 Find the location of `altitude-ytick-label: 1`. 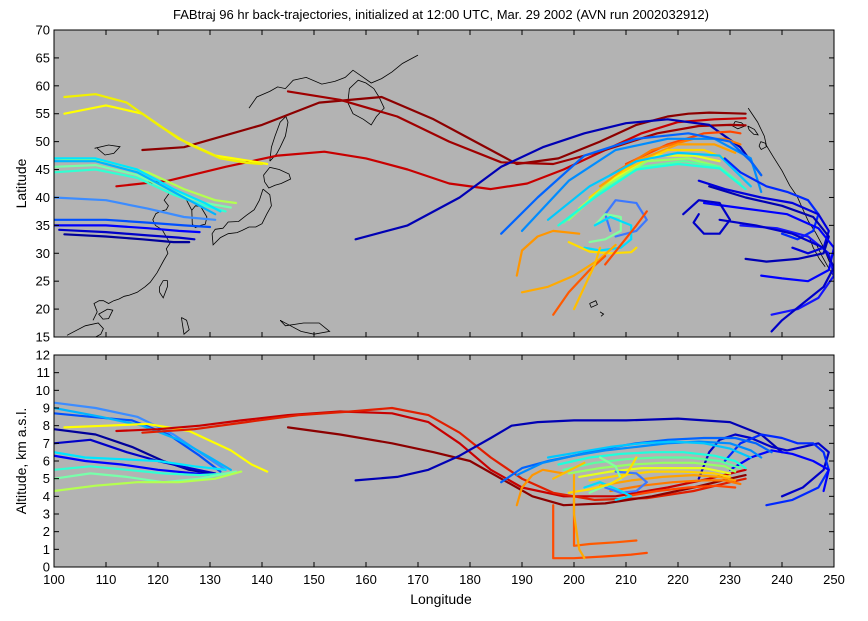

altitude-ytick-label: 1 is located at coordinates (46, 549).